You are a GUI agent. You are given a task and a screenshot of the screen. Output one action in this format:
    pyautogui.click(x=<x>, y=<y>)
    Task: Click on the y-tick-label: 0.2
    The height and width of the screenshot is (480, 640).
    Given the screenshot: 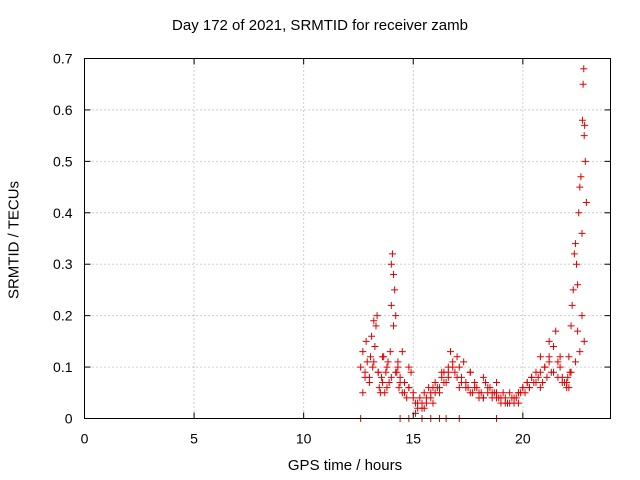 What is the action you would take?
    pyautogui.click(x=63, y=316)
    